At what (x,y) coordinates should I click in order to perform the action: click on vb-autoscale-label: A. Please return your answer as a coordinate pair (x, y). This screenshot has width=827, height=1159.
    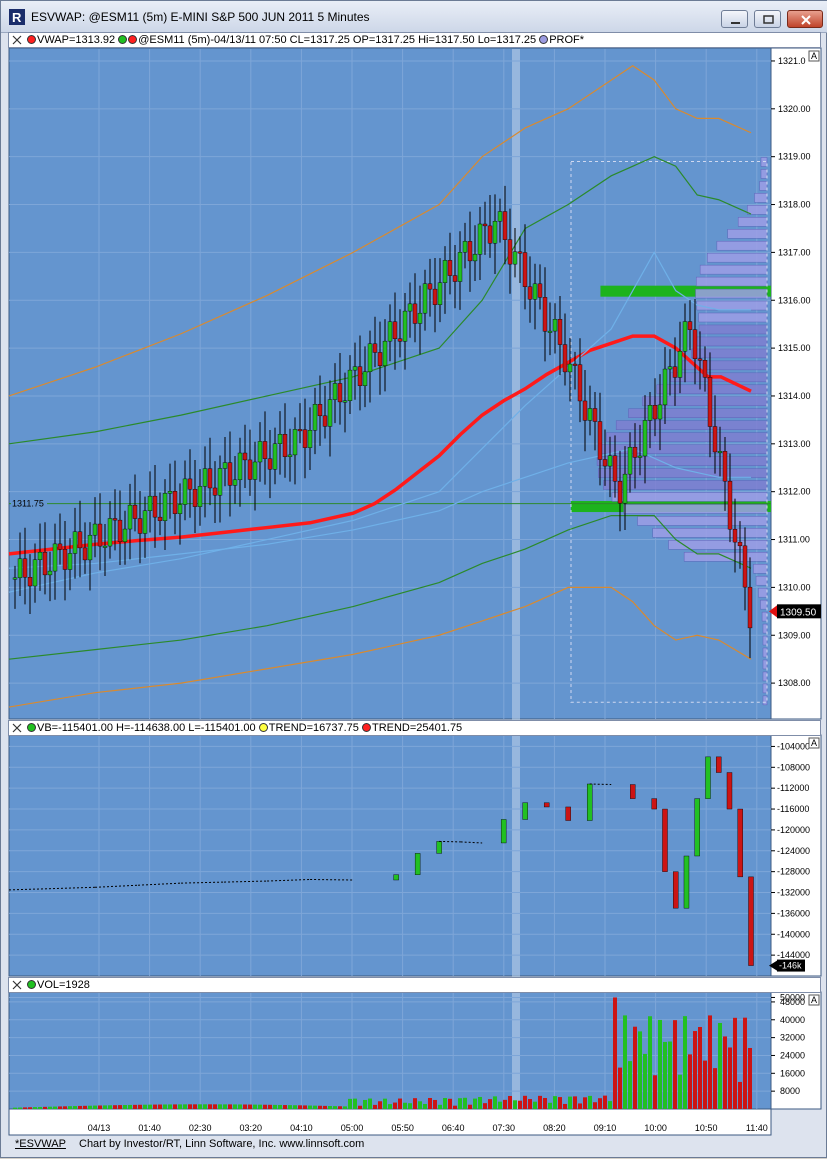
    Looking at the image, I should click on (814, 743).